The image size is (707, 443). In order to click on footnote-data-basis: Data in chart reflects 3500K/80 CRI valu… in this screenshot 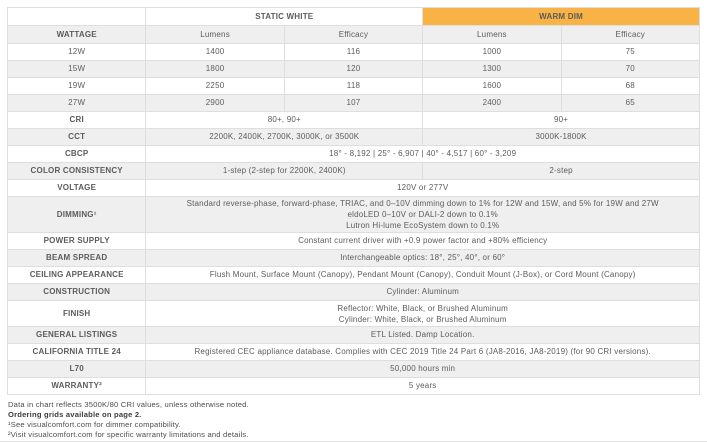, I will do `click(128, 404)`.